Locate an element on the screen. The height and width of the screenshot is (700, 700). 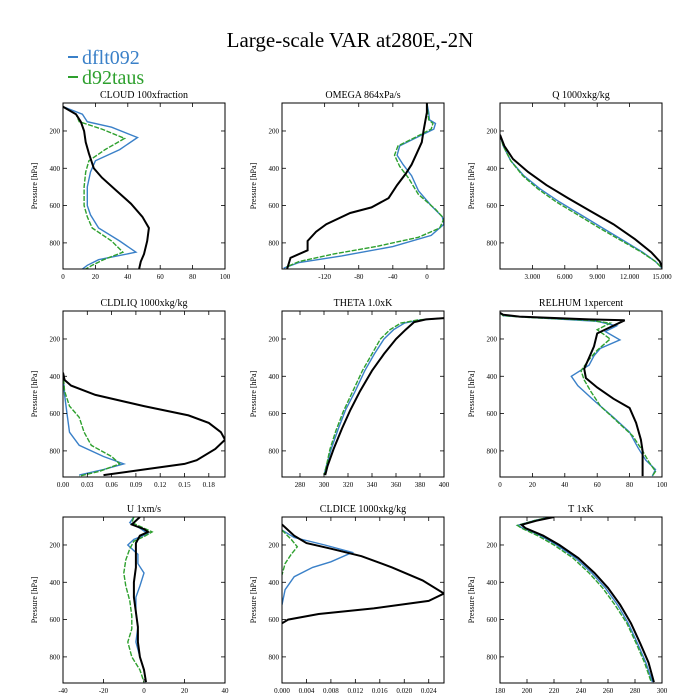
legend-label-d92taus: d92taus is located at coordinates (113, 78).